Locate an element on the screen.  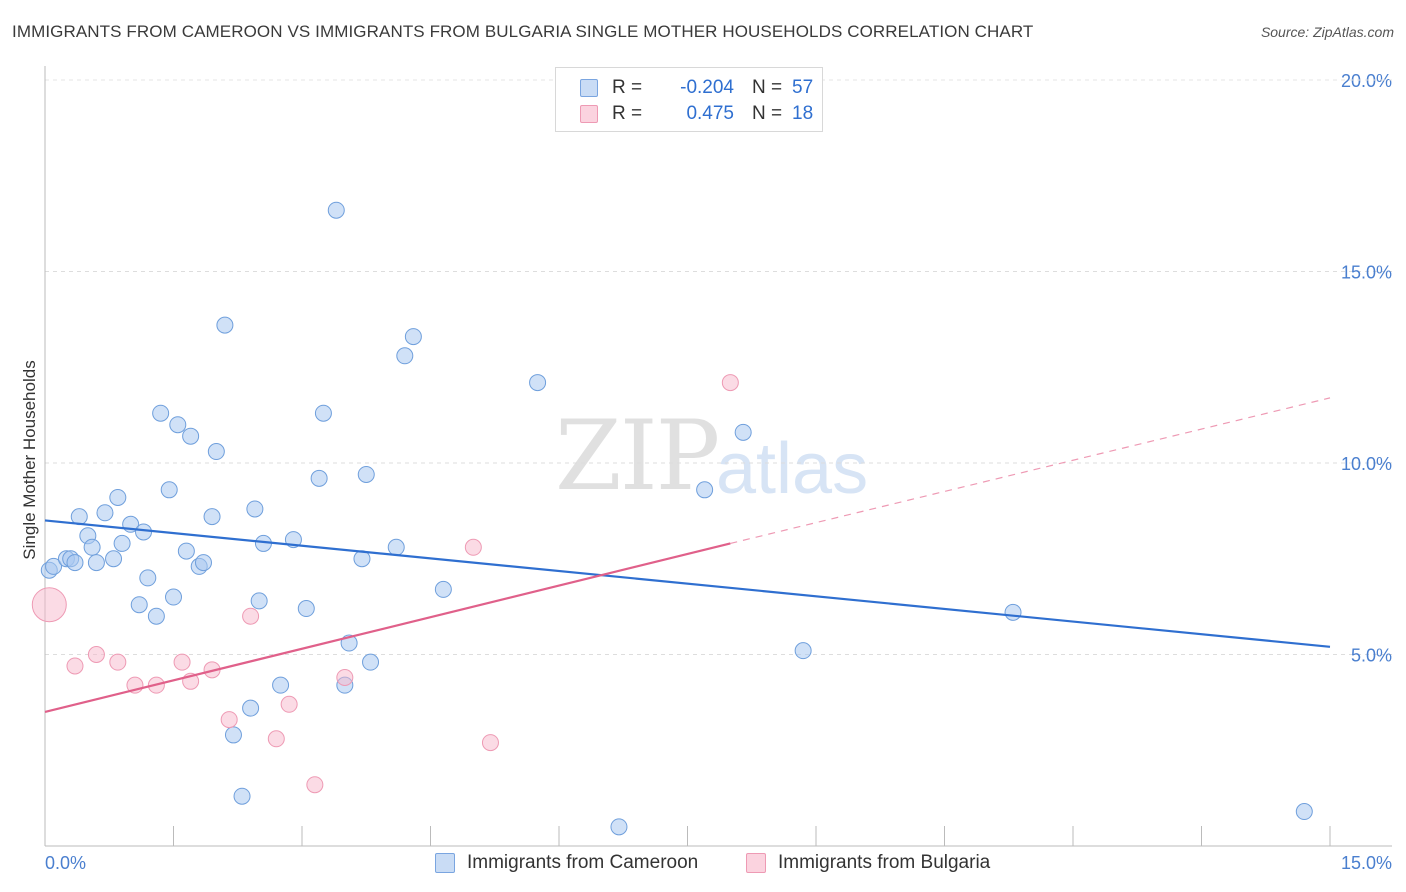
watermark-atlas: atlas is located at coordinates (792, 469).